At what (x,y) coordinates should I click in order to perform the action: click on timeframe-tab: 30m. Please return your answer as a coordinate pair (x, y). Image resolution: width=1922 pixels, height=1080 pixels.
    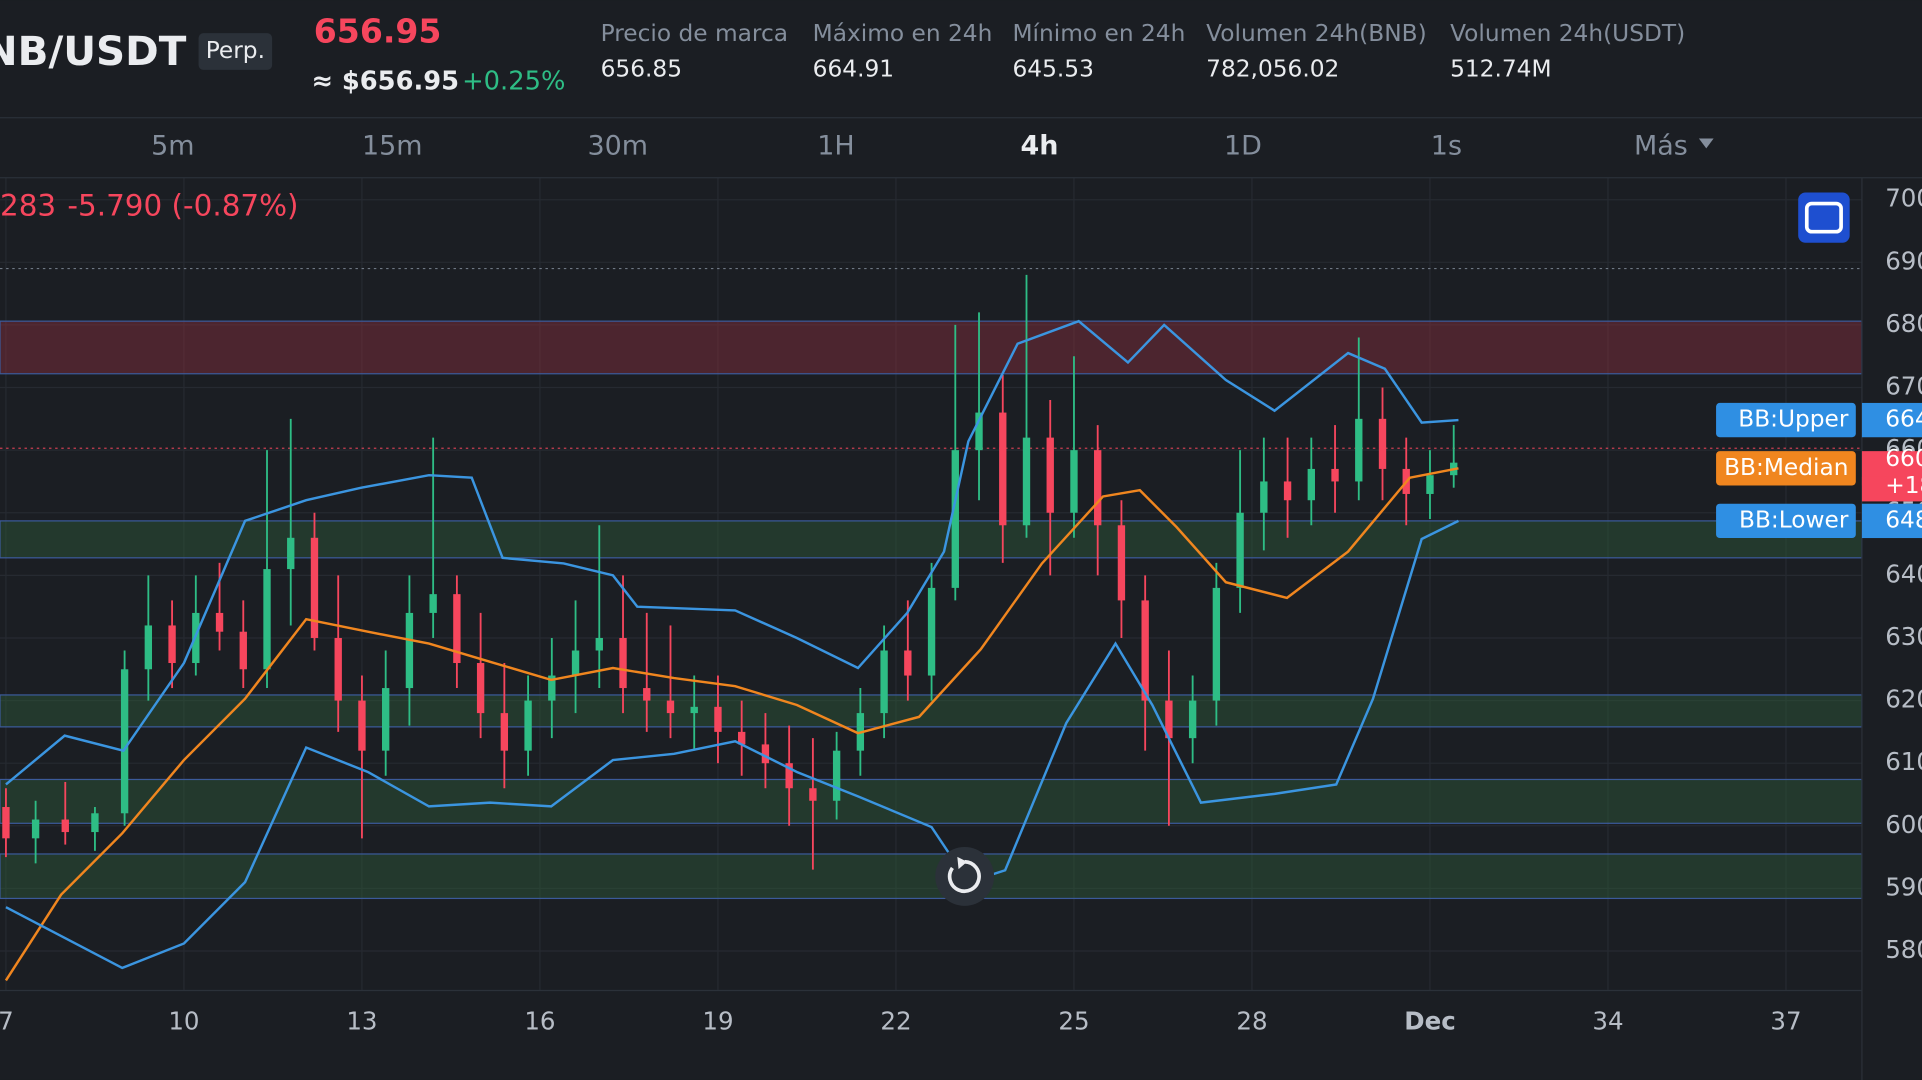
    Looking at the image, I should click on (618, 146).